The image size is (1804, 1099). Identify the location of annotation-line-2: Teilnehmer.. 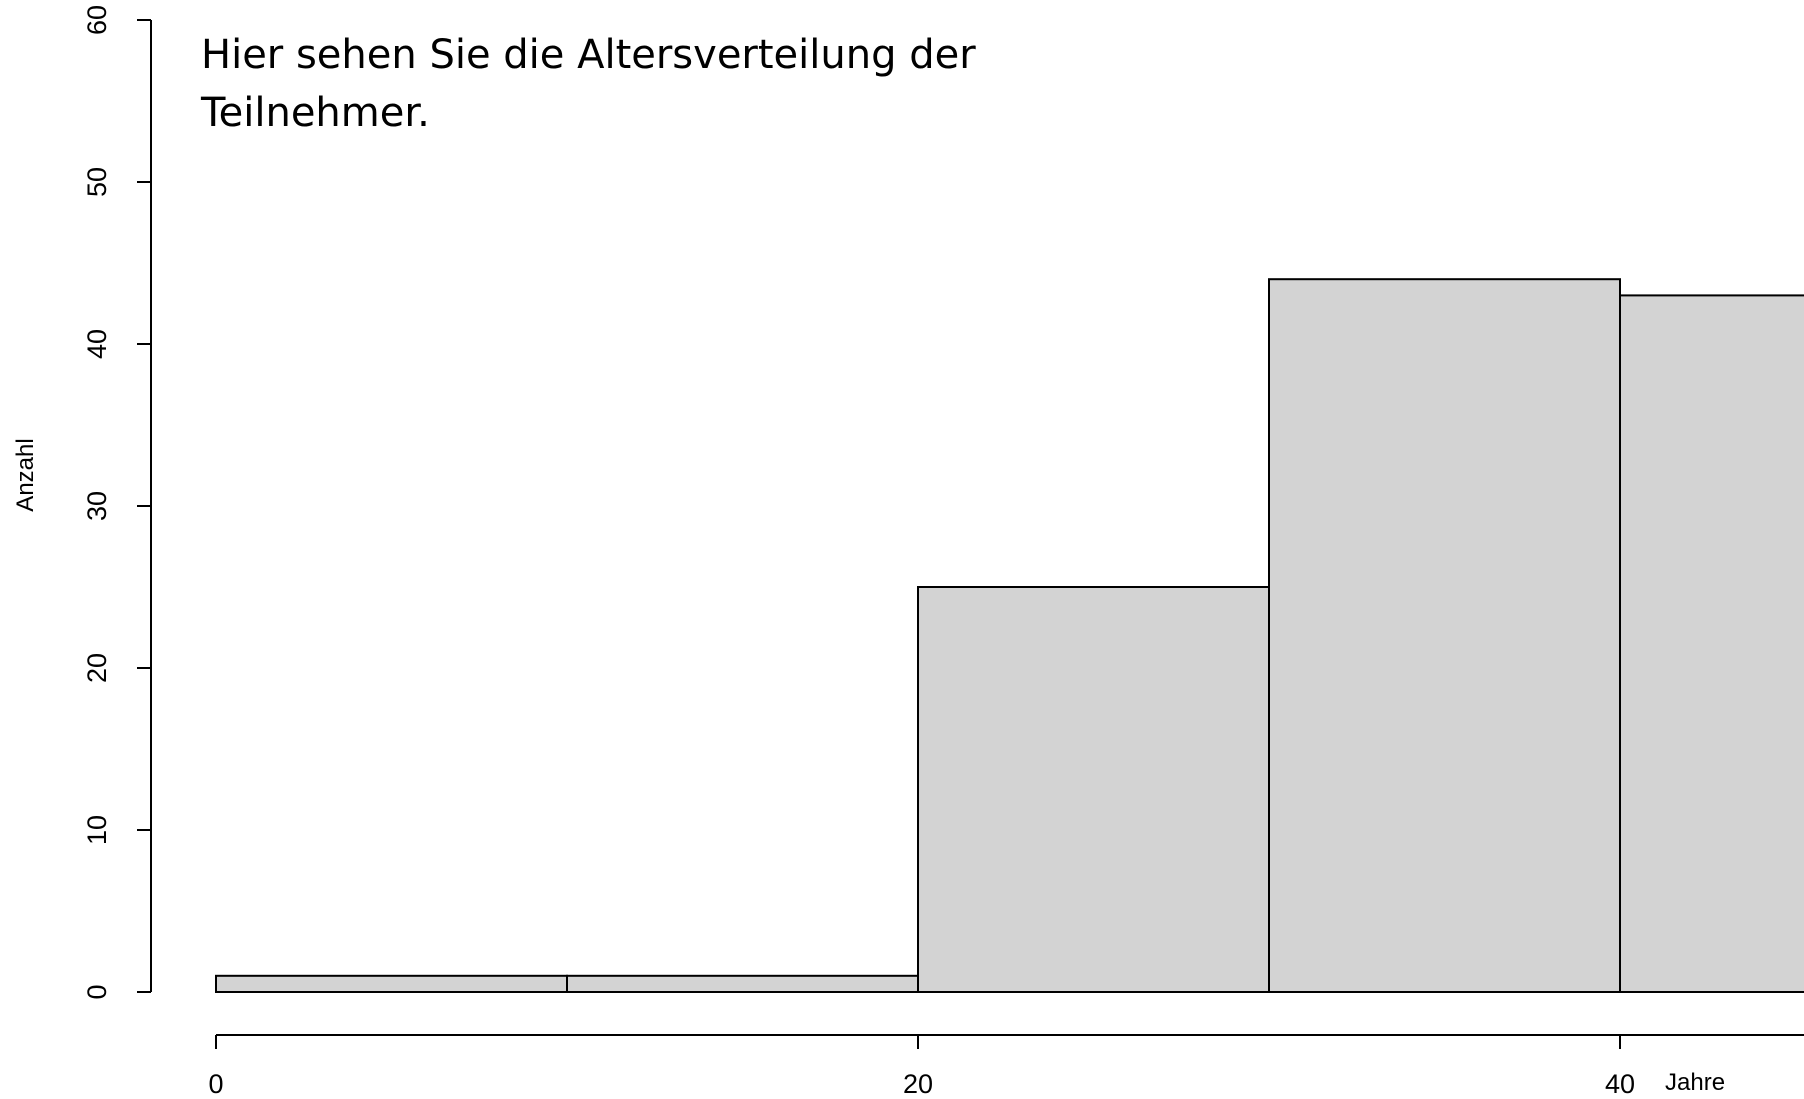
(315, 113).